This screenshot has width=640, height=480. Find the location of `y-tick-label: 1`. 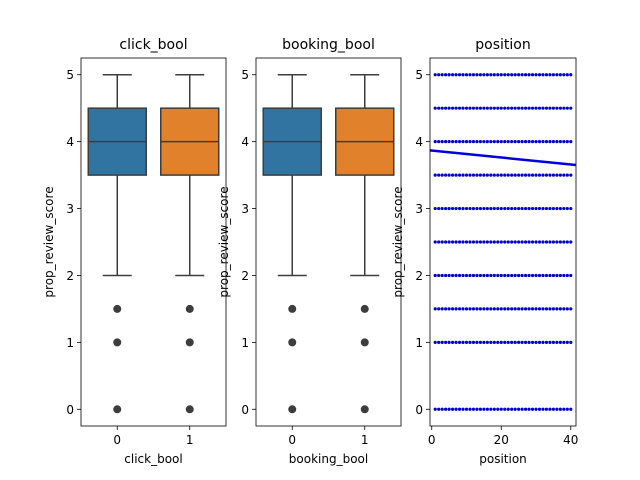

y-tick-label: 1 is located at coordinates (245, 343).